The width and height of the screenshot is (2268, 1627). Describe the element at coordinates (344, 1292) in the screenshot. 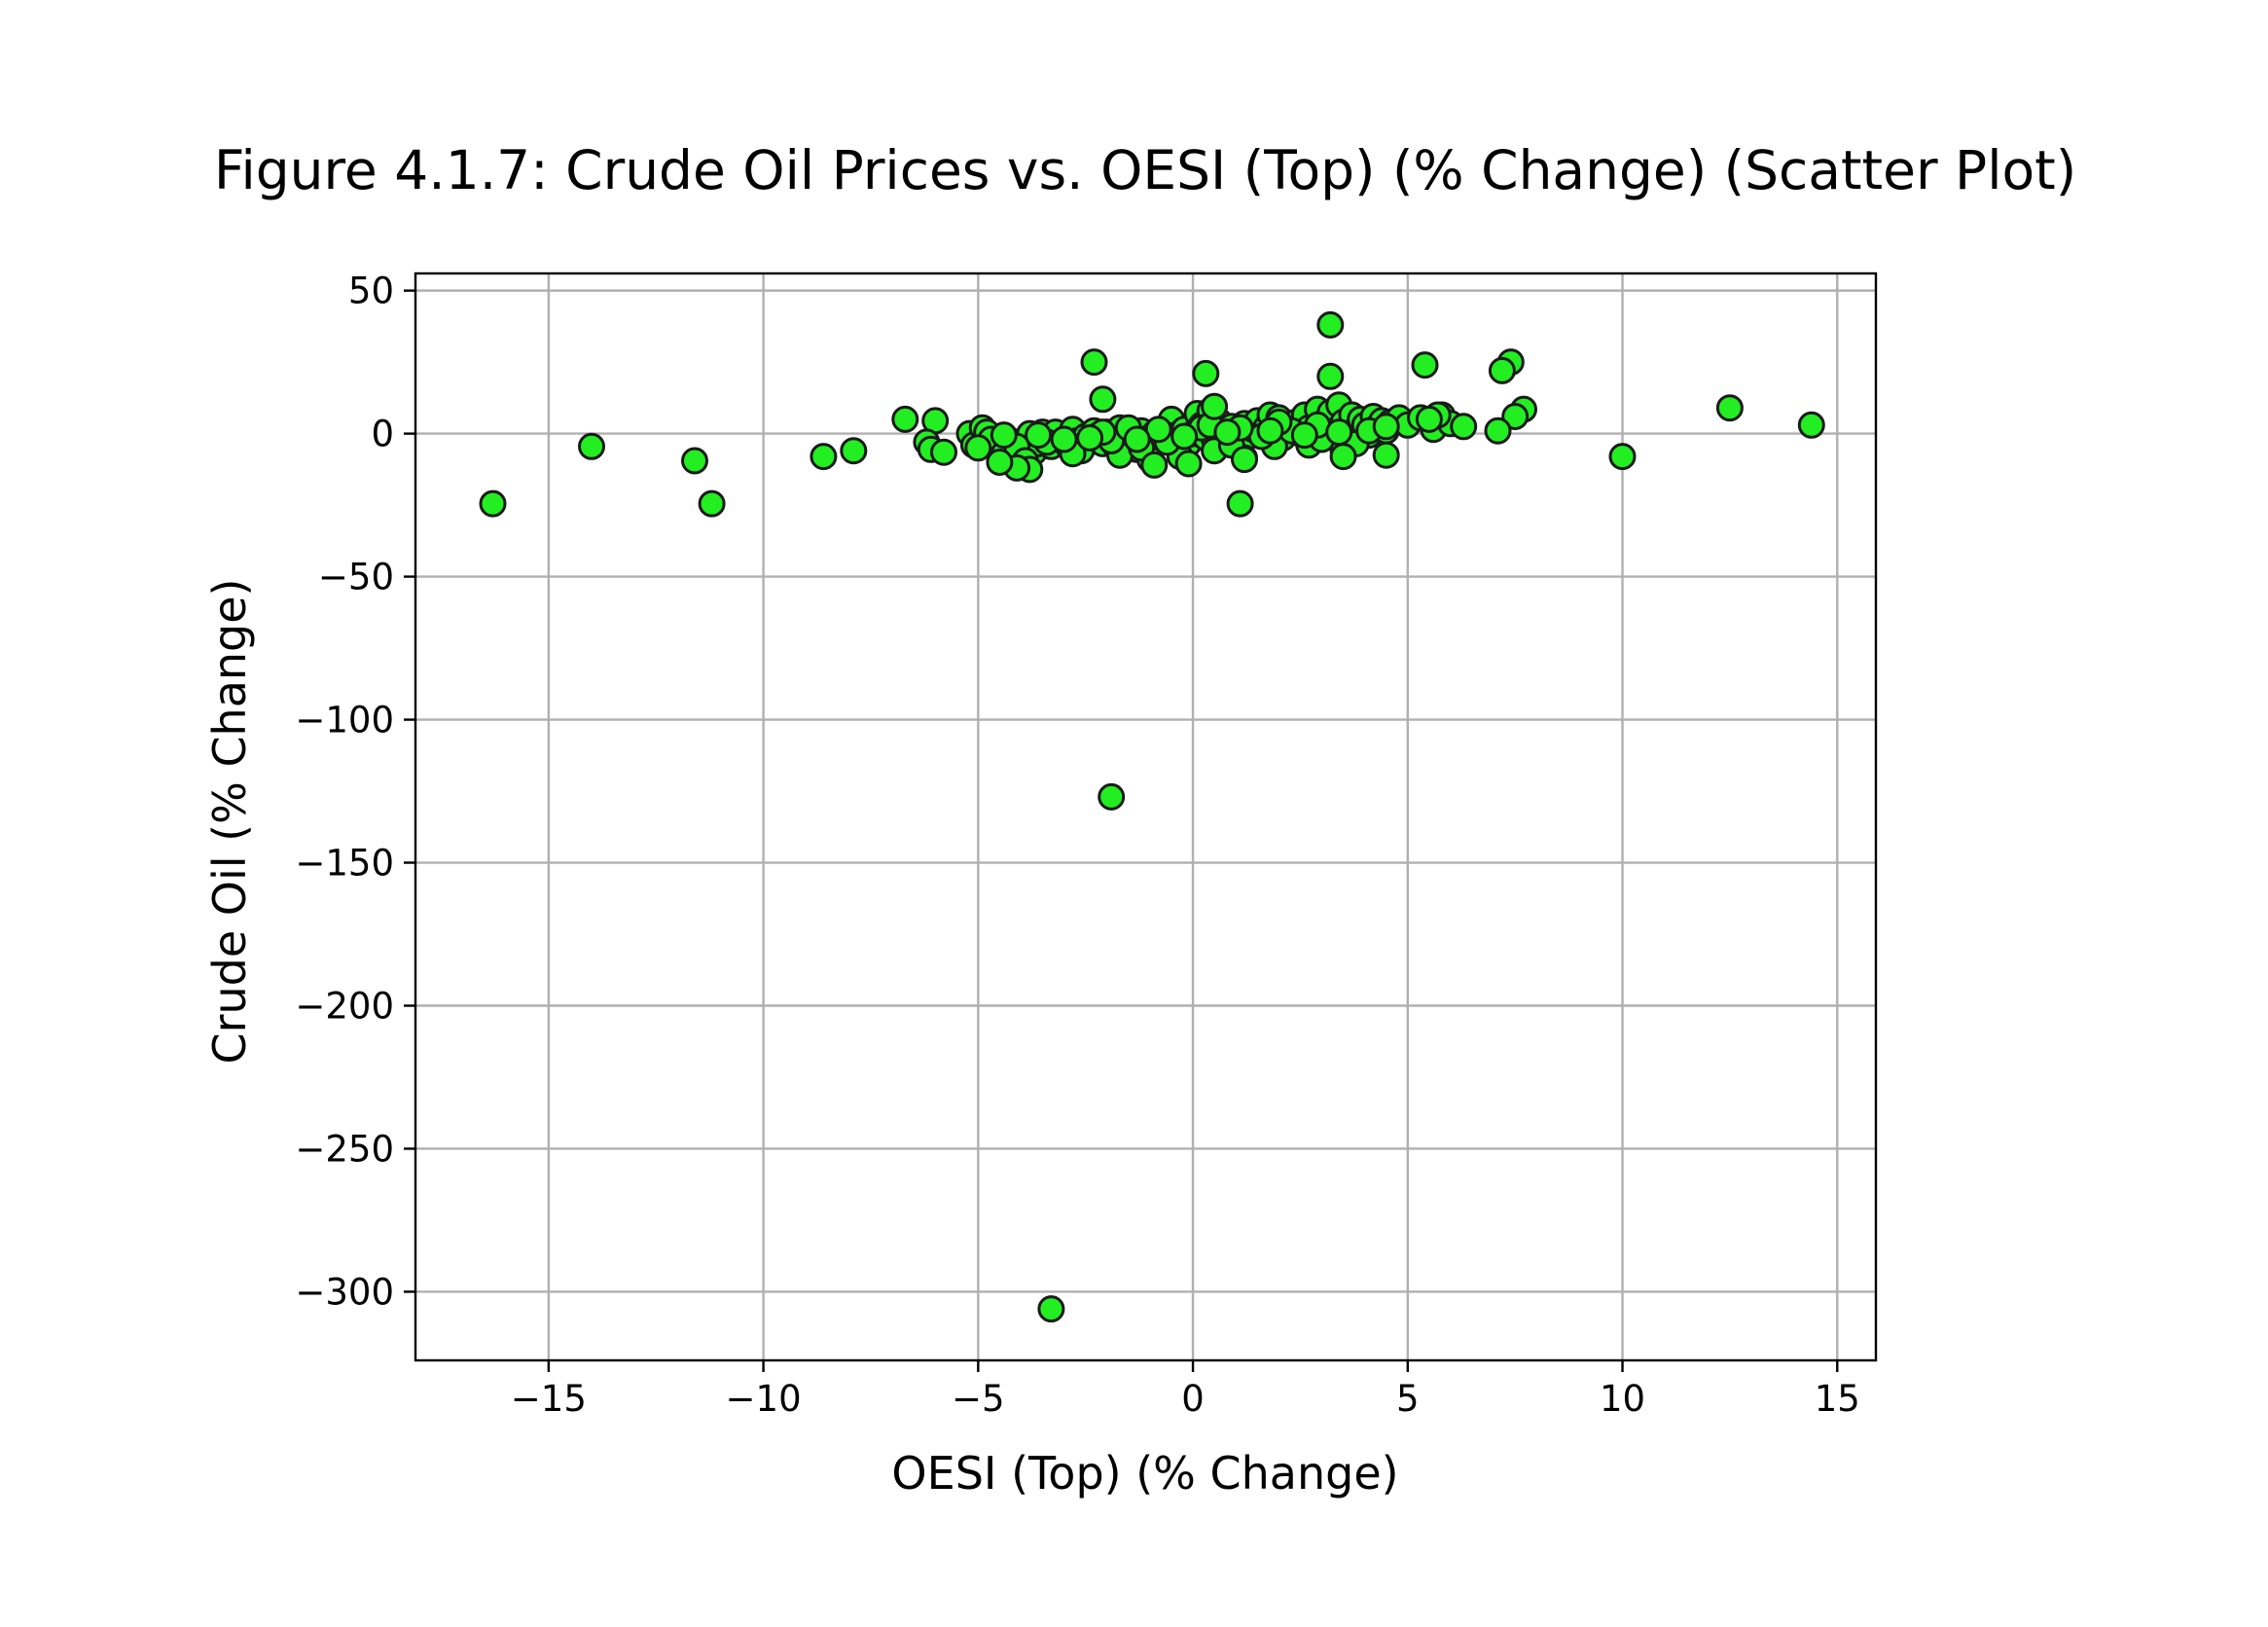

I see `y-tick-label: −300` at that location.